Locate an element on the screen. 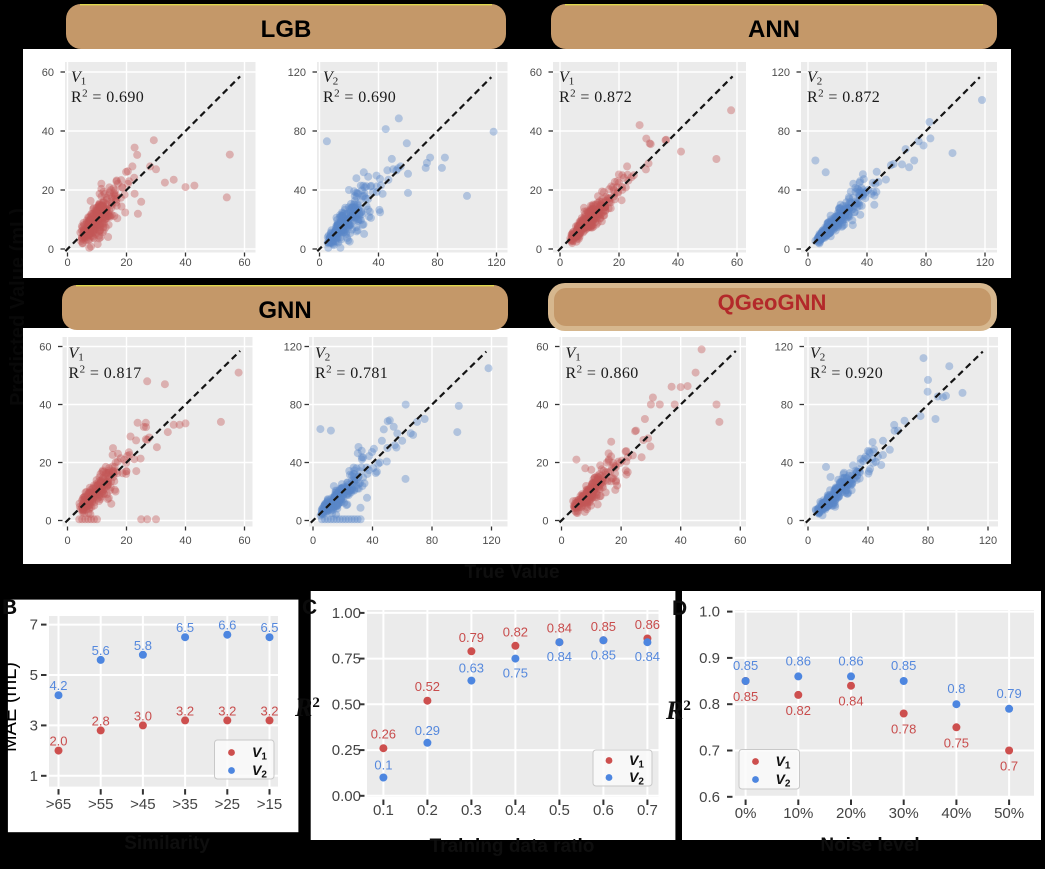  svg-text: 5.6 is located at coordinates (101, 650).